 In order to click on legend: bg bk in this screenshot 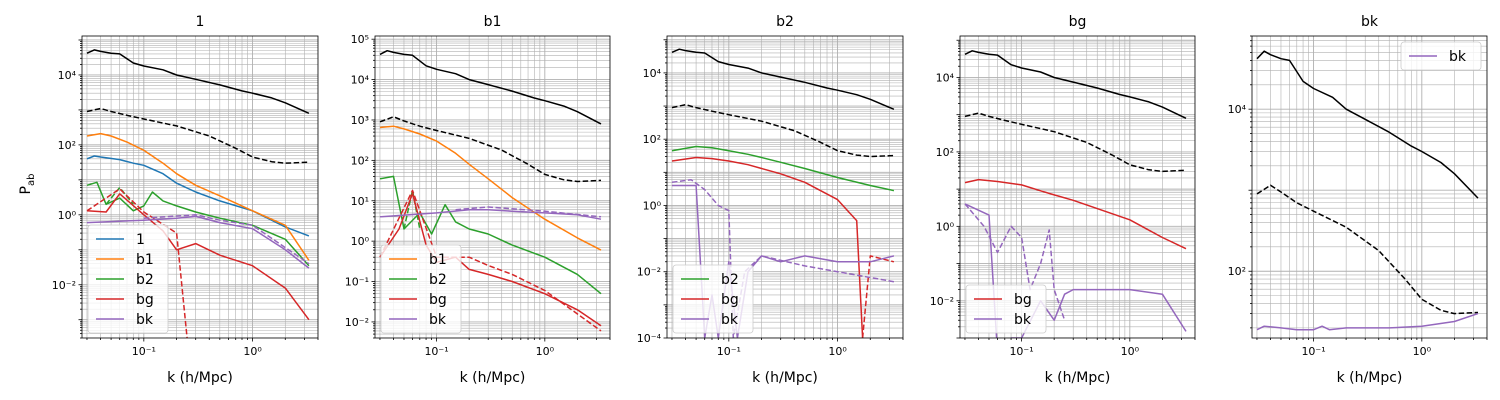, I will do `click(1006, 309)`.